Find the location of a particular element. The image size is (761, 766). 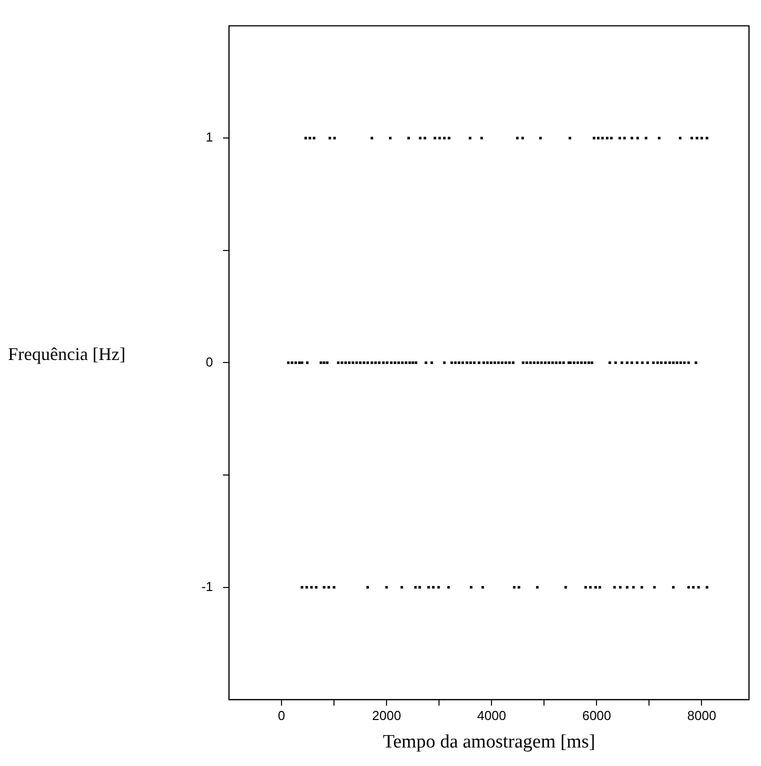

x-tick-label: 8000 is located at coordinates (701, 715).